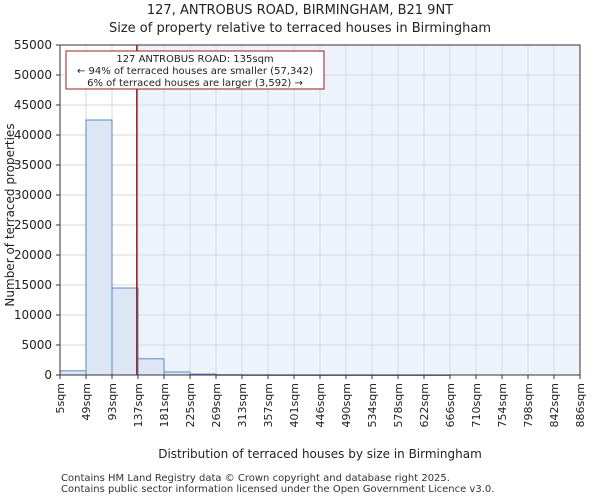 The height and width of the screenshot is (500, 600). Describe the element at coordinates (33, 135) in the screenshot. I see `y-tick-label: 40000` at that location.